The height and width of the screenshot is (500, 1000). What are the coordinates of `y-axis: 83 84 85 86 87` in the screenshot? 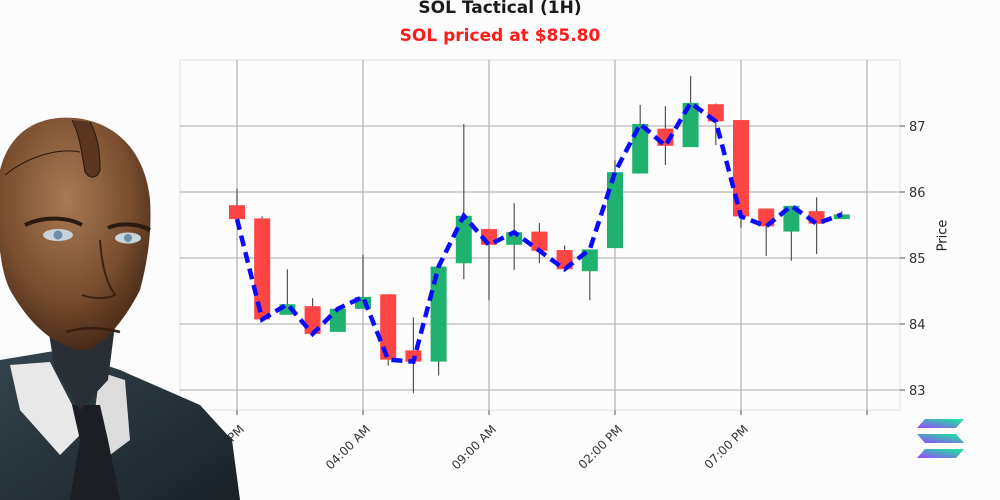 It's located at (913, 259).